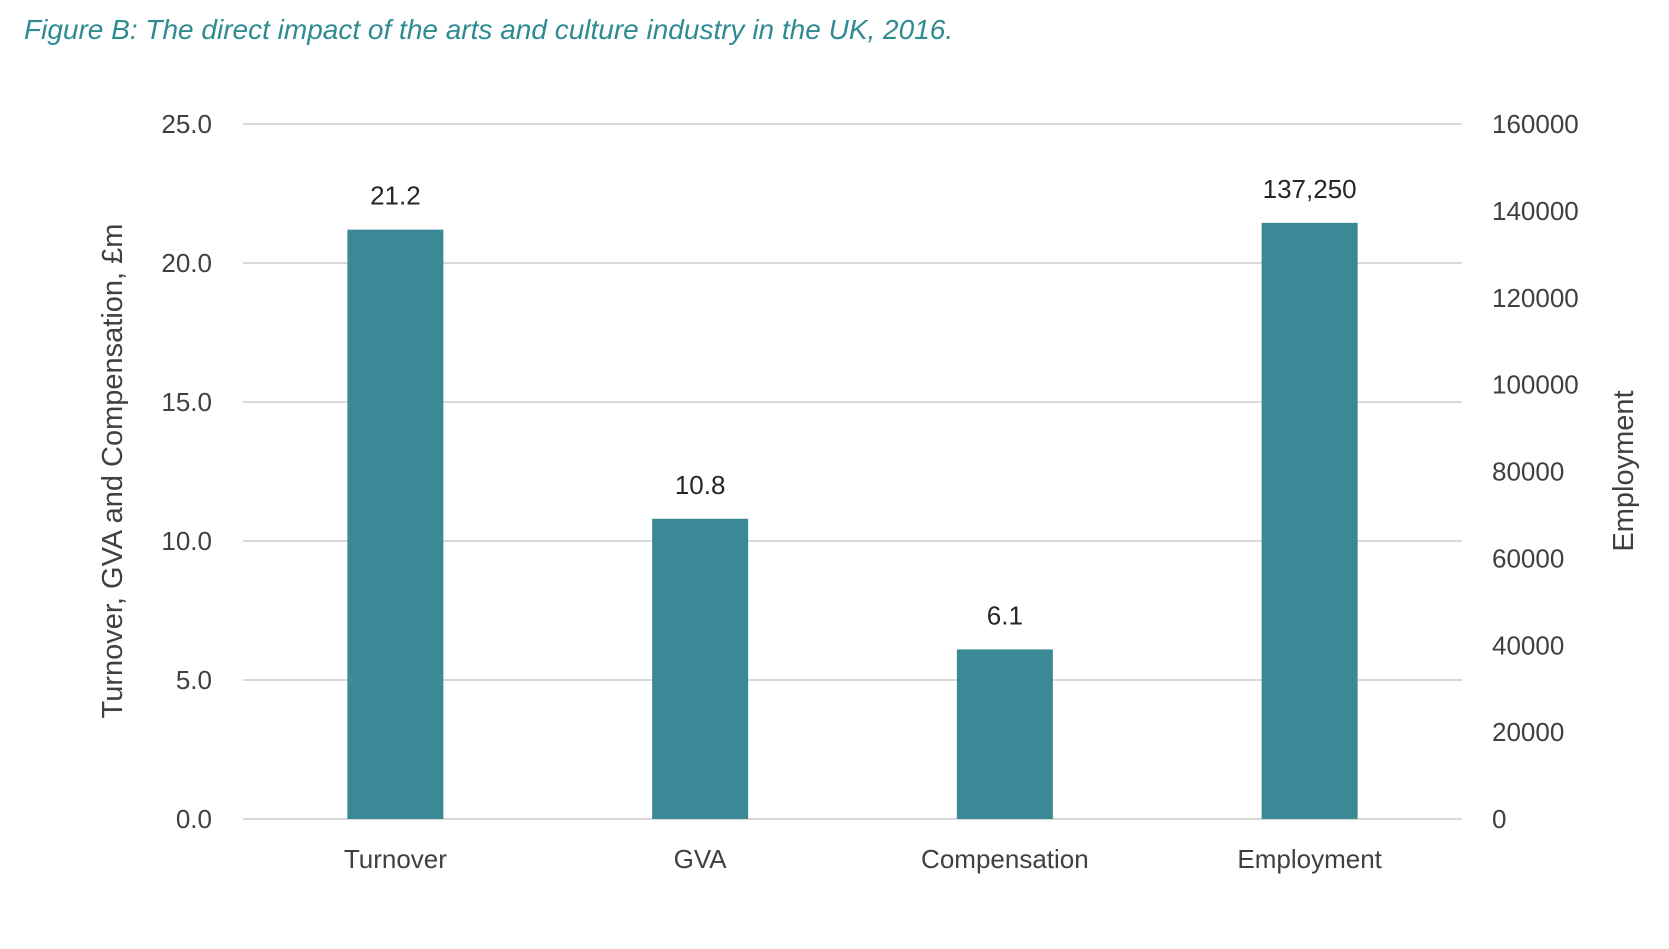 Image resolution: width=1669 pixels, height=949 pixels. Describe the element at coordinates (186, 471) in the screenshot. I see `left-axis: 0.0 5.0 10.0 15.0 20.0 25.0` at that location.